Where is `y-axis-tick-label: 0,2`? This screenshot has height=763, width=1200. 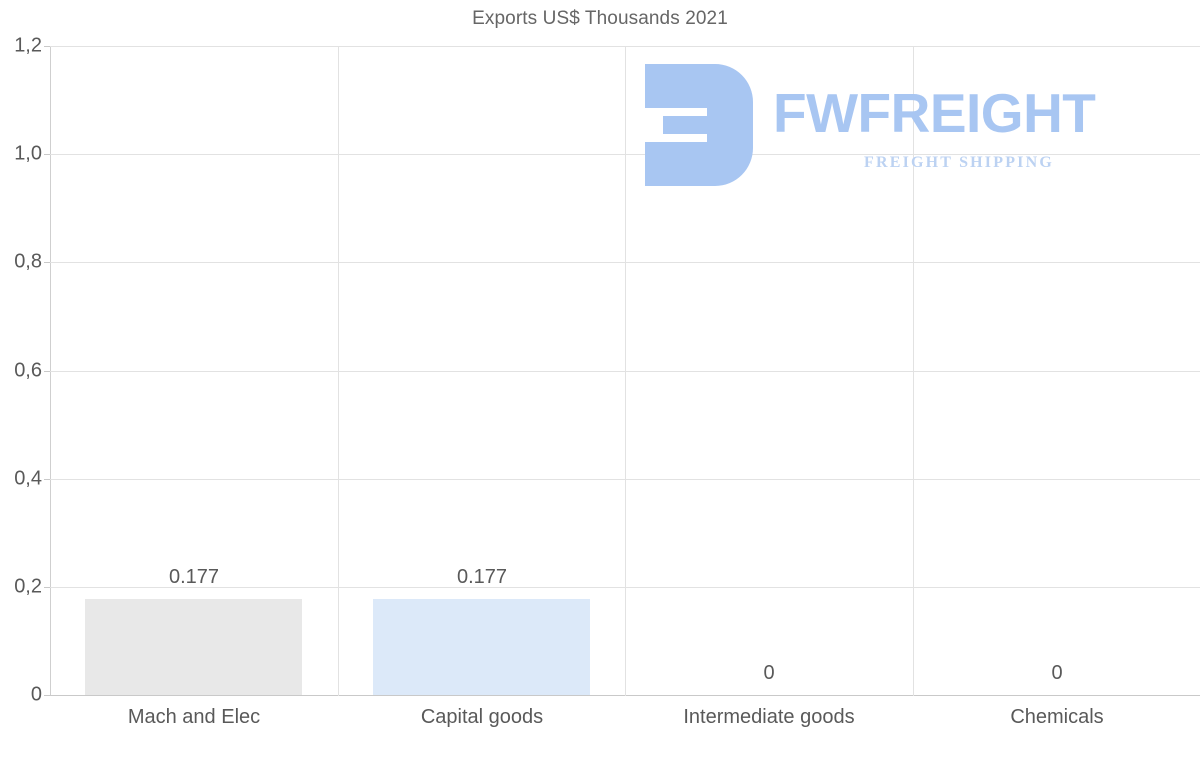
y-axis-tick-label: 0,2 is located at coordinates (28, 586).